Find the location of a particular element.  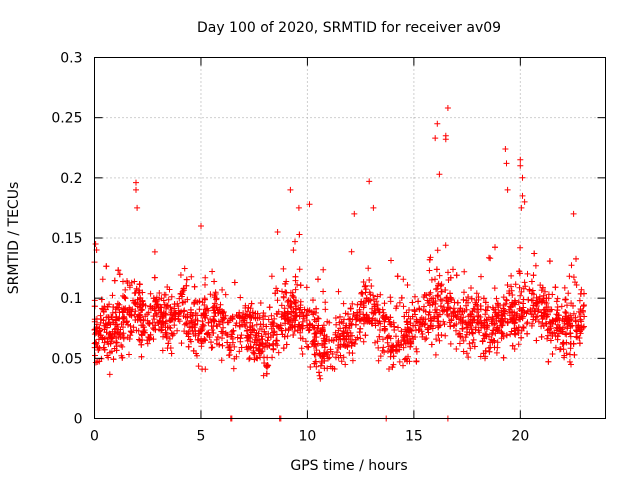

x-tick-label: 10 is located at coordinates (308, 437).